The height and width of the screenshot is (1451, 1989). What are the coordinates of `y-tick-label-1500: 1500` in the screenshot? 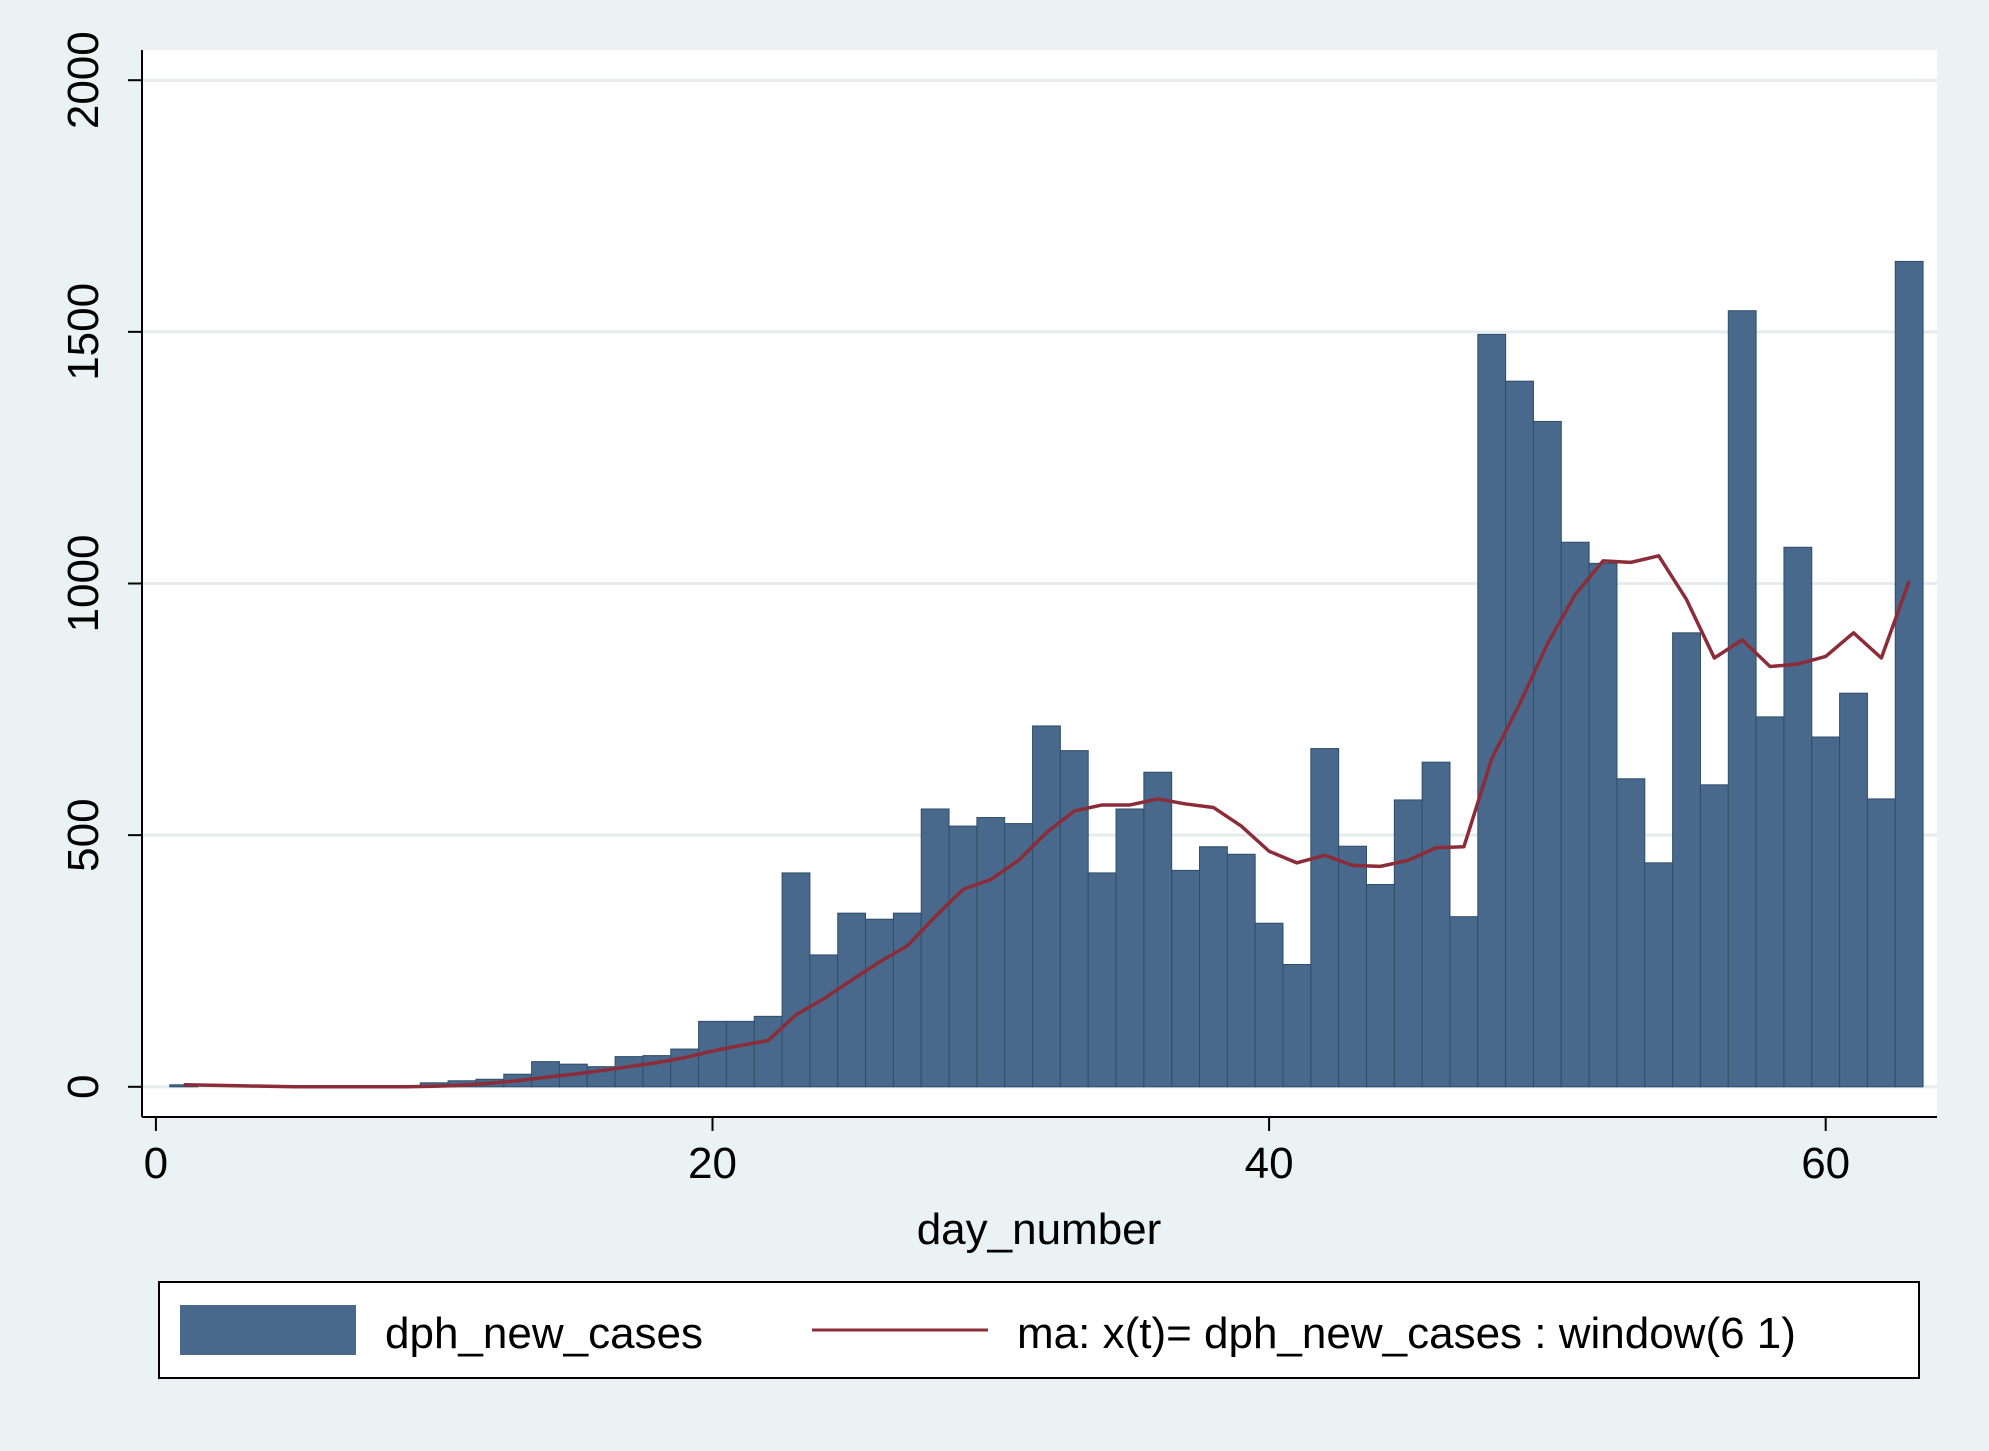 It's located at (83, 332).